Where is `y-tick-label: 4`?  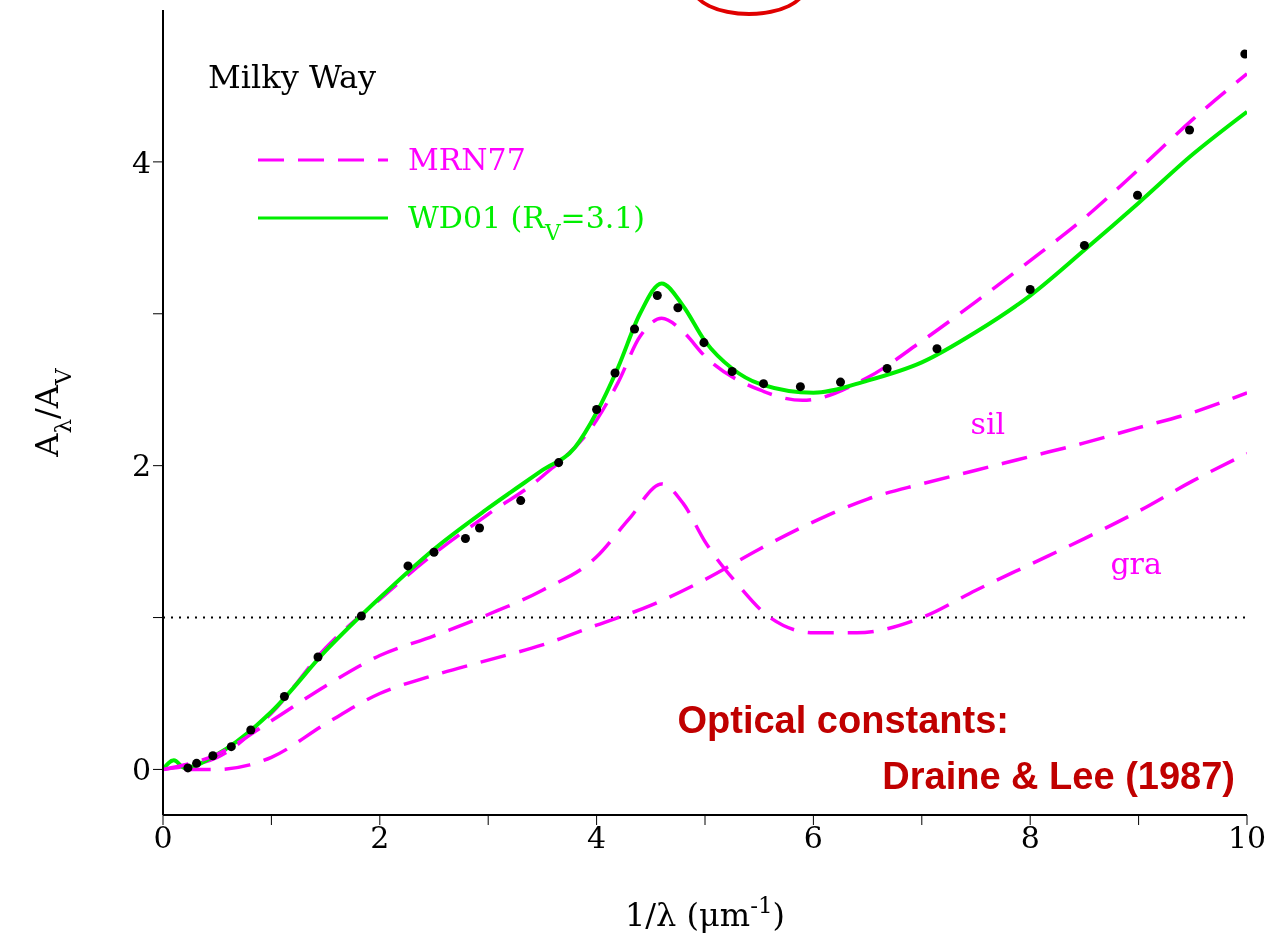
y-tick-label: 4 is located at coordinates (141, 162).